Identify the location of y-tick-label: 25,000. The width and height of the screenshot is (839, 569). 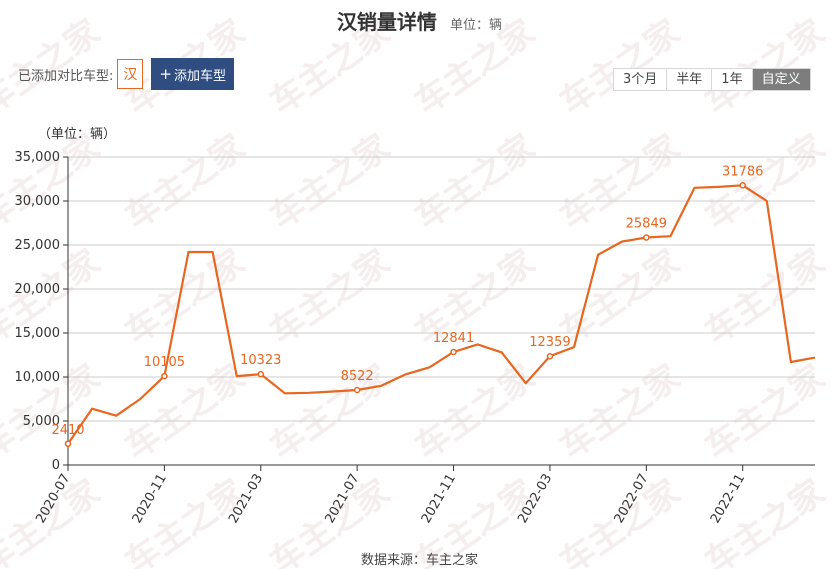
(38, 245).